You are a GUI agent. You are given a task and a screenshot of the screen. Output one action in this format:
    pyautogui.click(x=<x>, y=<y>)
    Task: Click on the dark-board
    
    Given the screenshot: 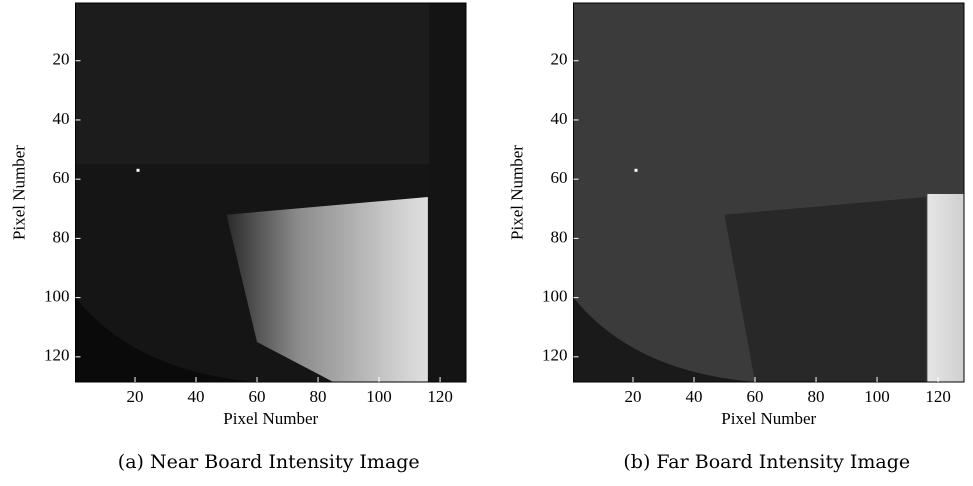 What is the action you would take?
    pyautogui.click(x=825, y=289)
    